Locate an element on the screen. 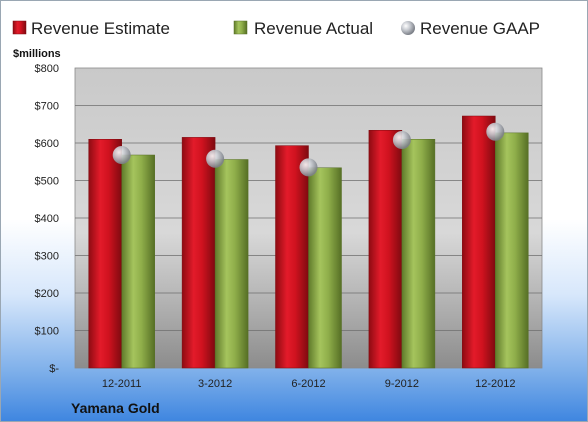  y-axis-unit-label: $millions is located at coordinates (37, 54).